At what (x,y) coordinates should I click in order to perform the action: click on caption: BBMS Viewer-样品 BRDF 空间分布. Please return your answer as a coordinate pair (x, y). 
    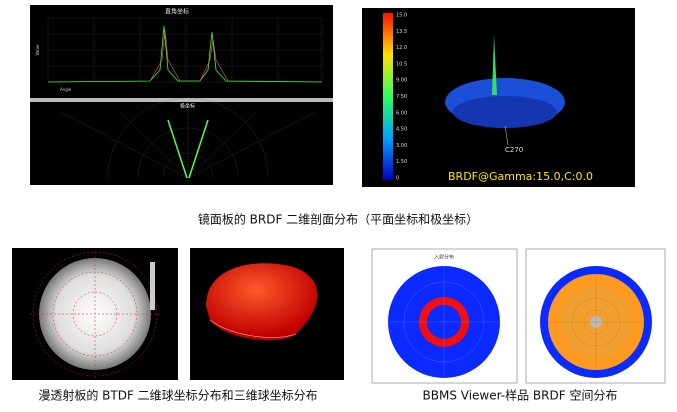
    Looking at the image, I should click on (520, 395).